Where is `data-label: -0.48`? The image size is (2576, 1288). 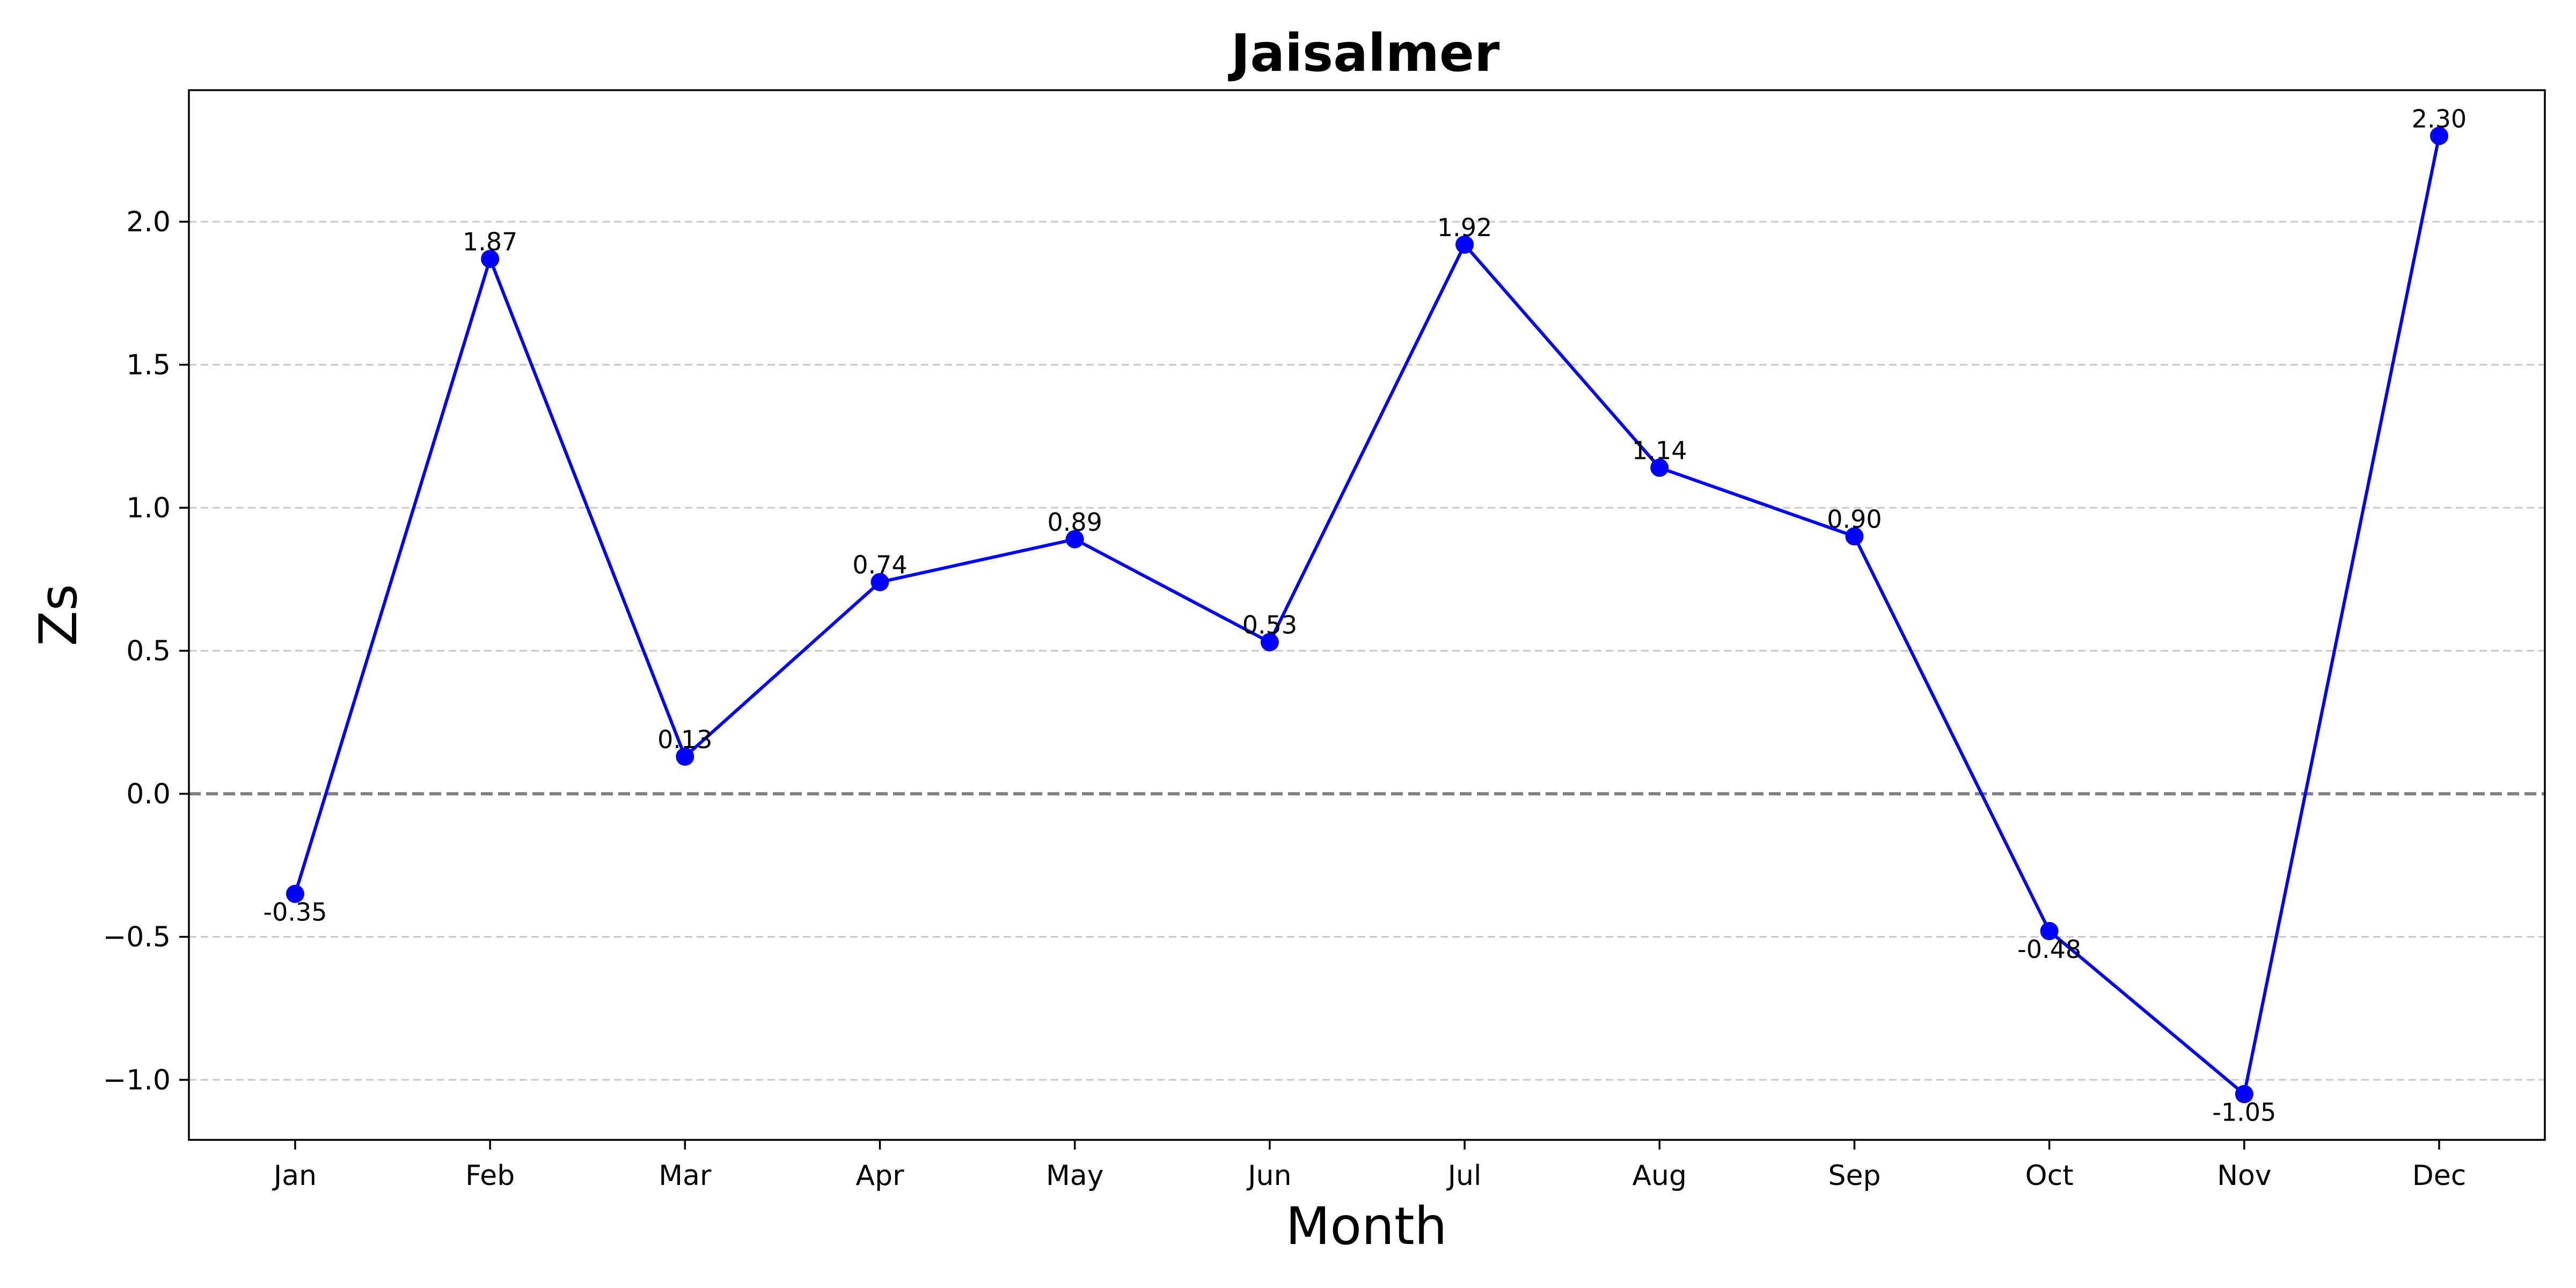
data-label: -0.48 is located at coordinates (2049, 949).